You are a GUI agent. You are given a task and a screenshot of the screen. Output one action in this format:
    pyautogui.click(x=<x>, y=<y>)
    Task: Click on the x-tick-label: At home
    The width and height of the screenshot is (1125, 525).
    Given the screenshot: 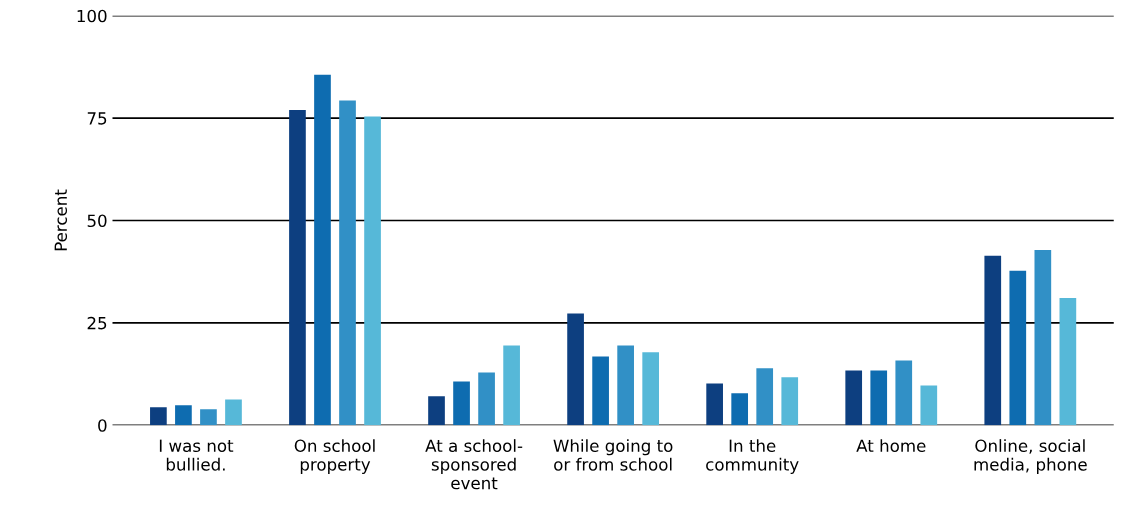 What is the action you would take?
    pyautogui.click(x=891, y=446)
    